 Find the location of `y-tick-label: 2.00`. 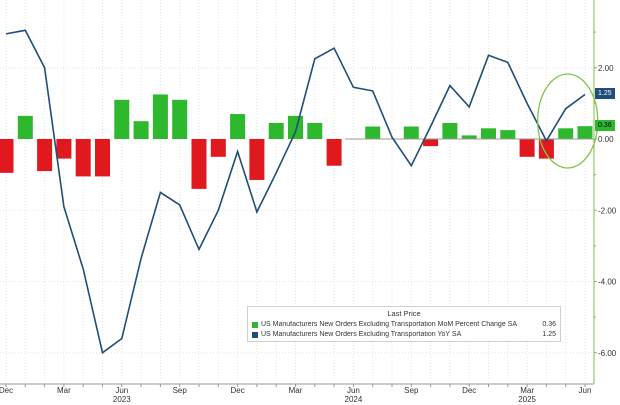

y-tick-label: 2.00 is located at coordinates (606, 68).